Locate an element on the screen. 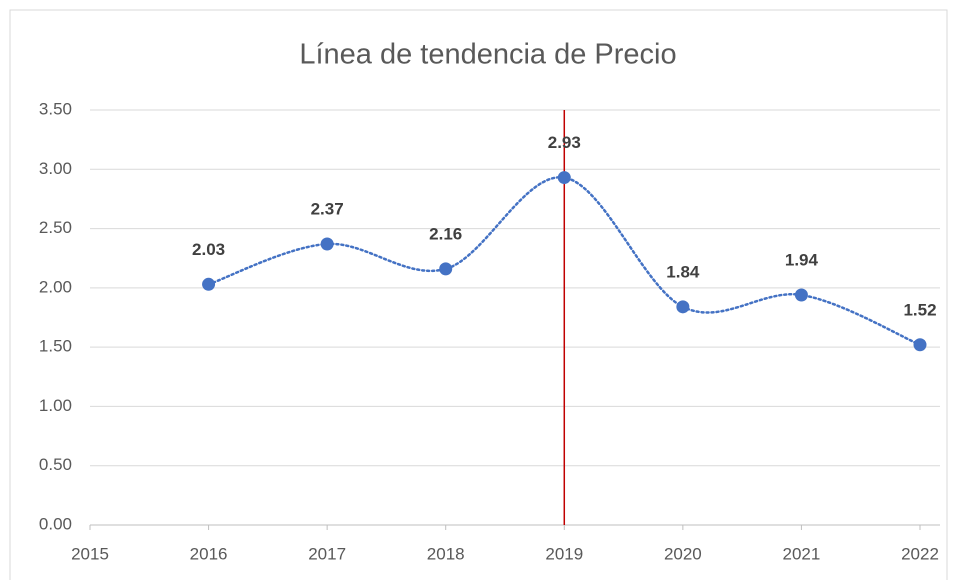  y-tick-label: 3.50 is located at coordinates (55, 108).